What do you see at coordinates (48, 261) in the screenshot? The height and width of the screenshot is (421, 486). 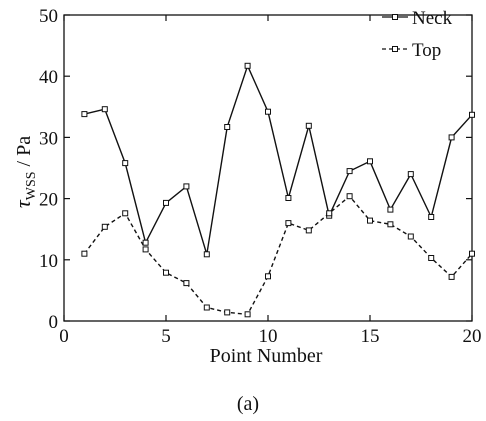 I see `y-tick-label: 10` at bounding box center [48, 261].